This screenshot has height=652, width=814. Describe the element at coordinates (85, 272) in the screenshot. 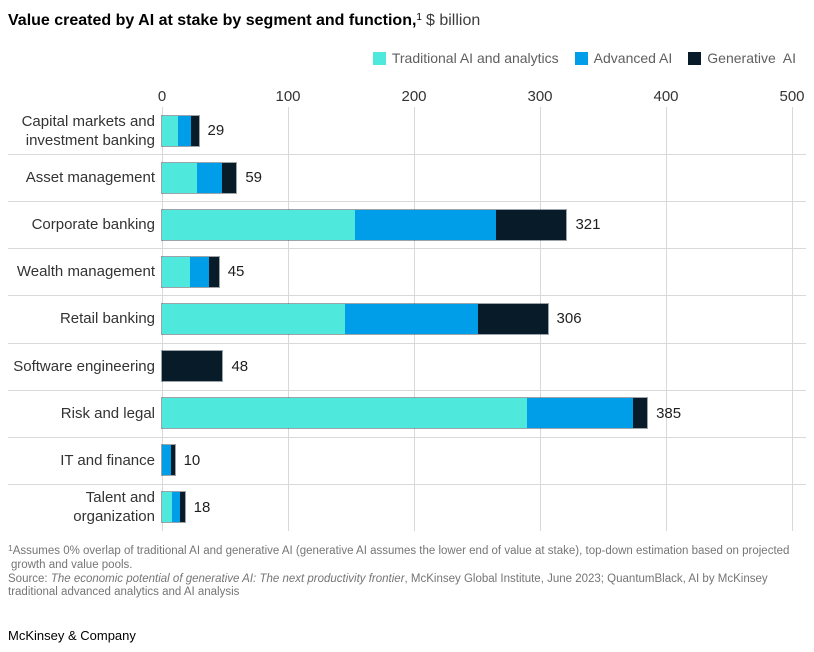

I see `category-label-wealth-management: Wealth management` at that location.